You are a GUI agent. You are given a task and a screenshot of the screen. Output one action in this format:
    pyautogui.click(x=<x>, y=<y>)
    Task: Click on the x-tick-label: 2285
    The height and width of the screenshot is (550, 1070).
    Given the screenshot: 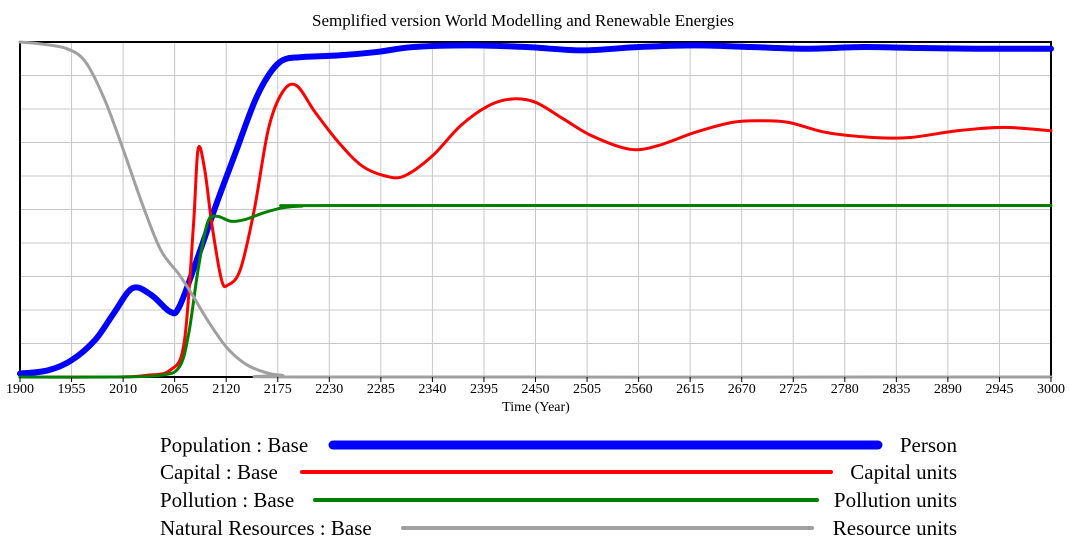 What is the action you would take?
    pyautogui.click(x=381, y=389)
    